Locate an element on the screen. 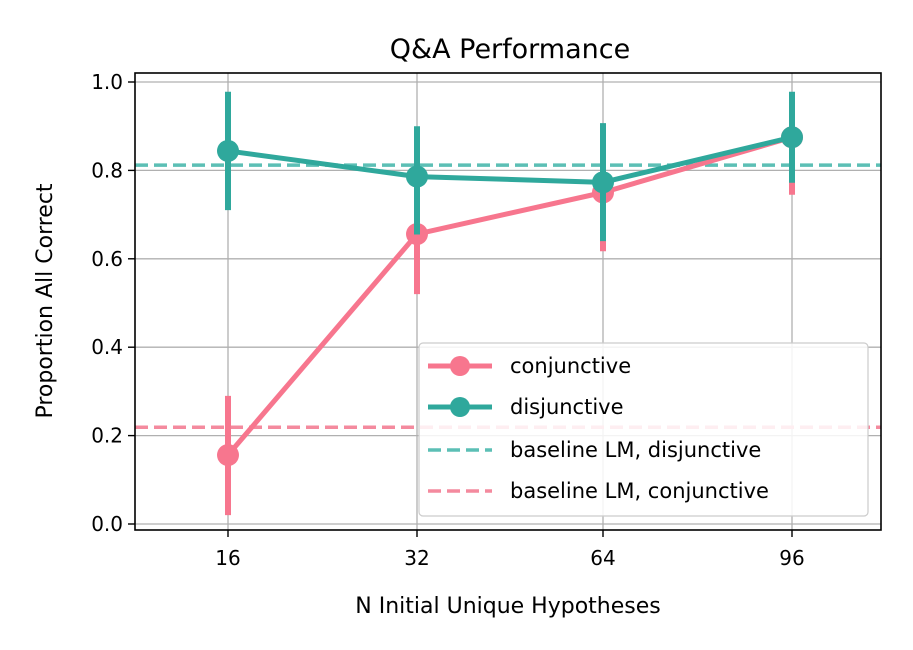 The height and width of the screenshot is (650, 913). y-tick-label: 0.8 is located at coordinates (107, 170).